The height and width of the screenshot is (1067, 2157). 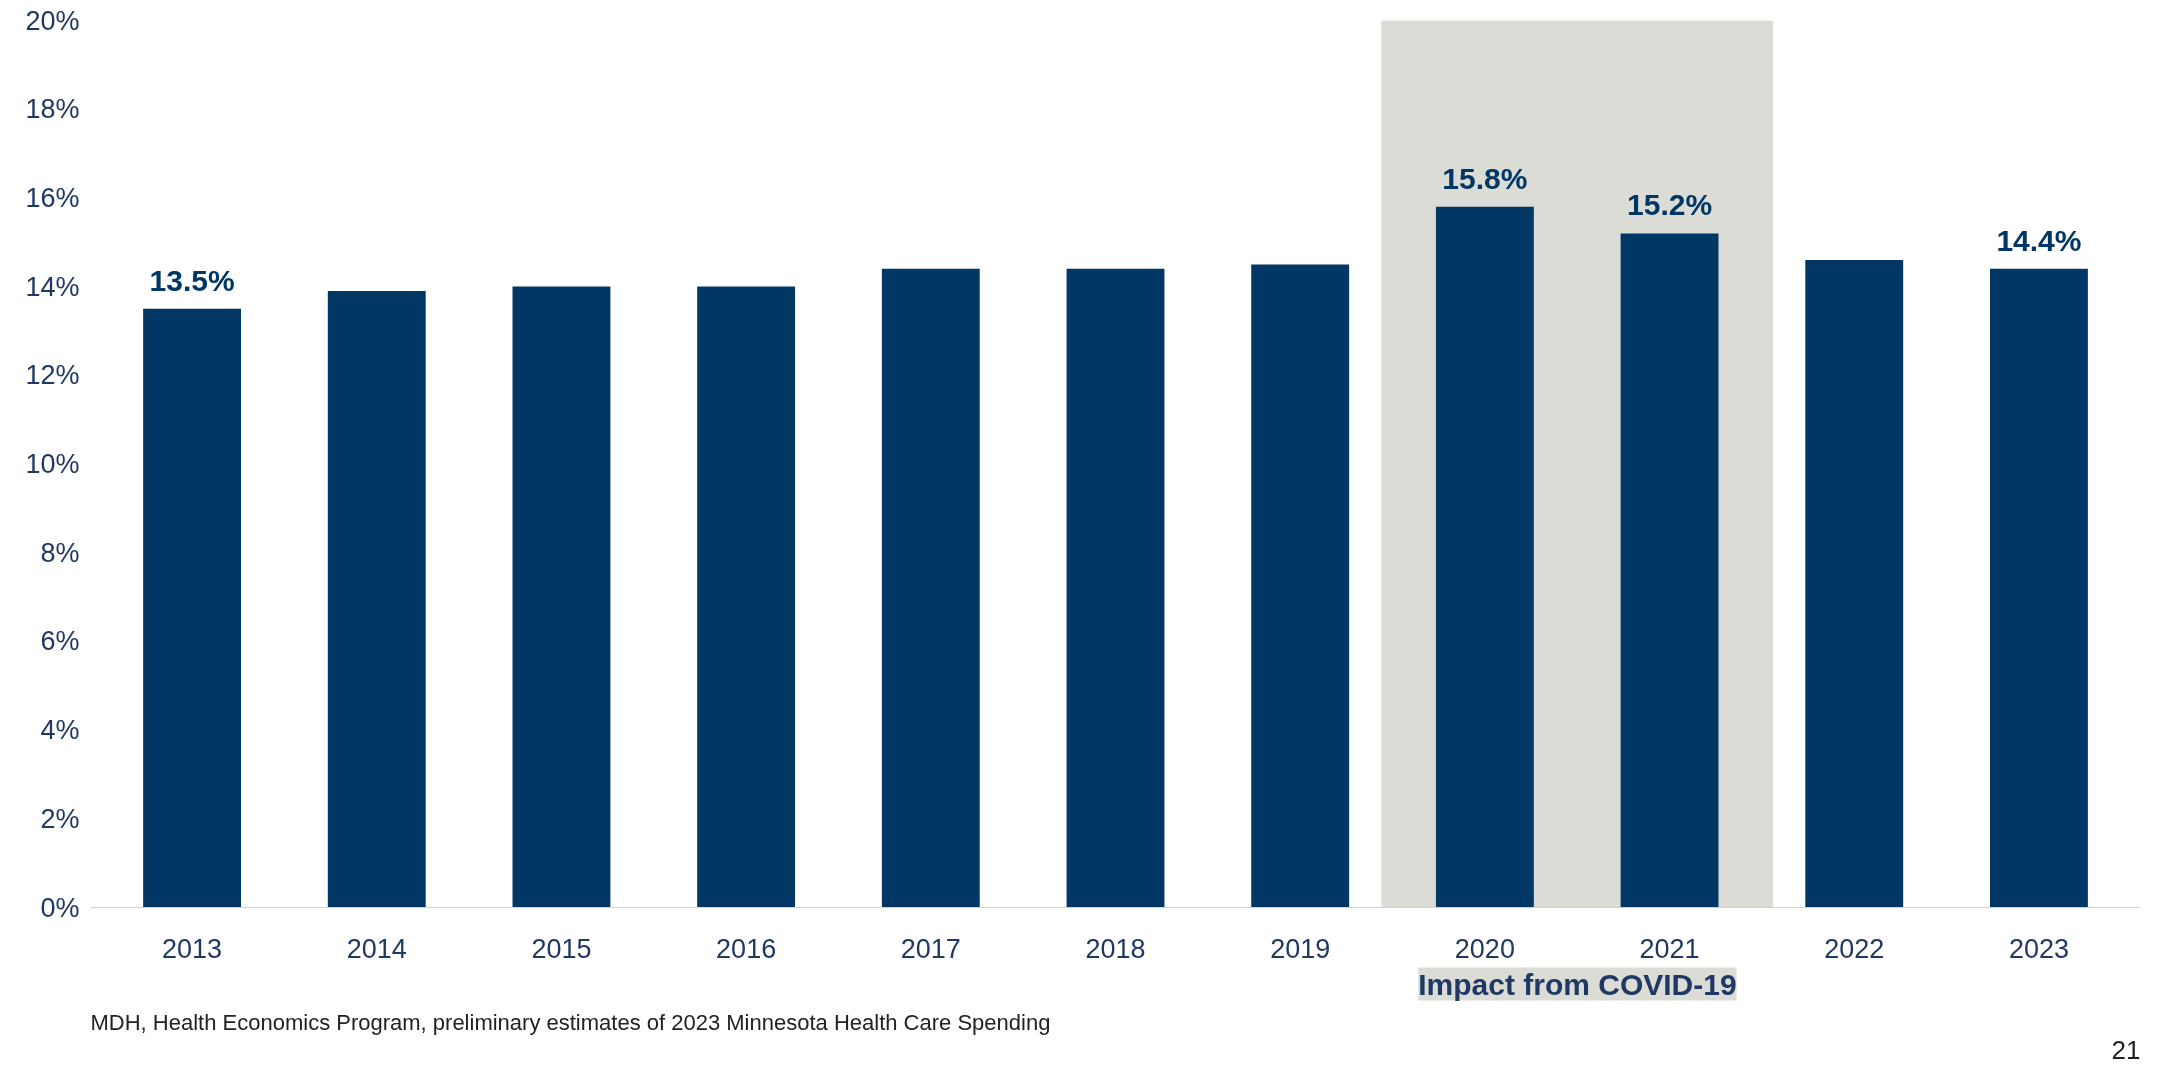 I want to click on x-tick-label: 2015, so click(x=561, y=948).